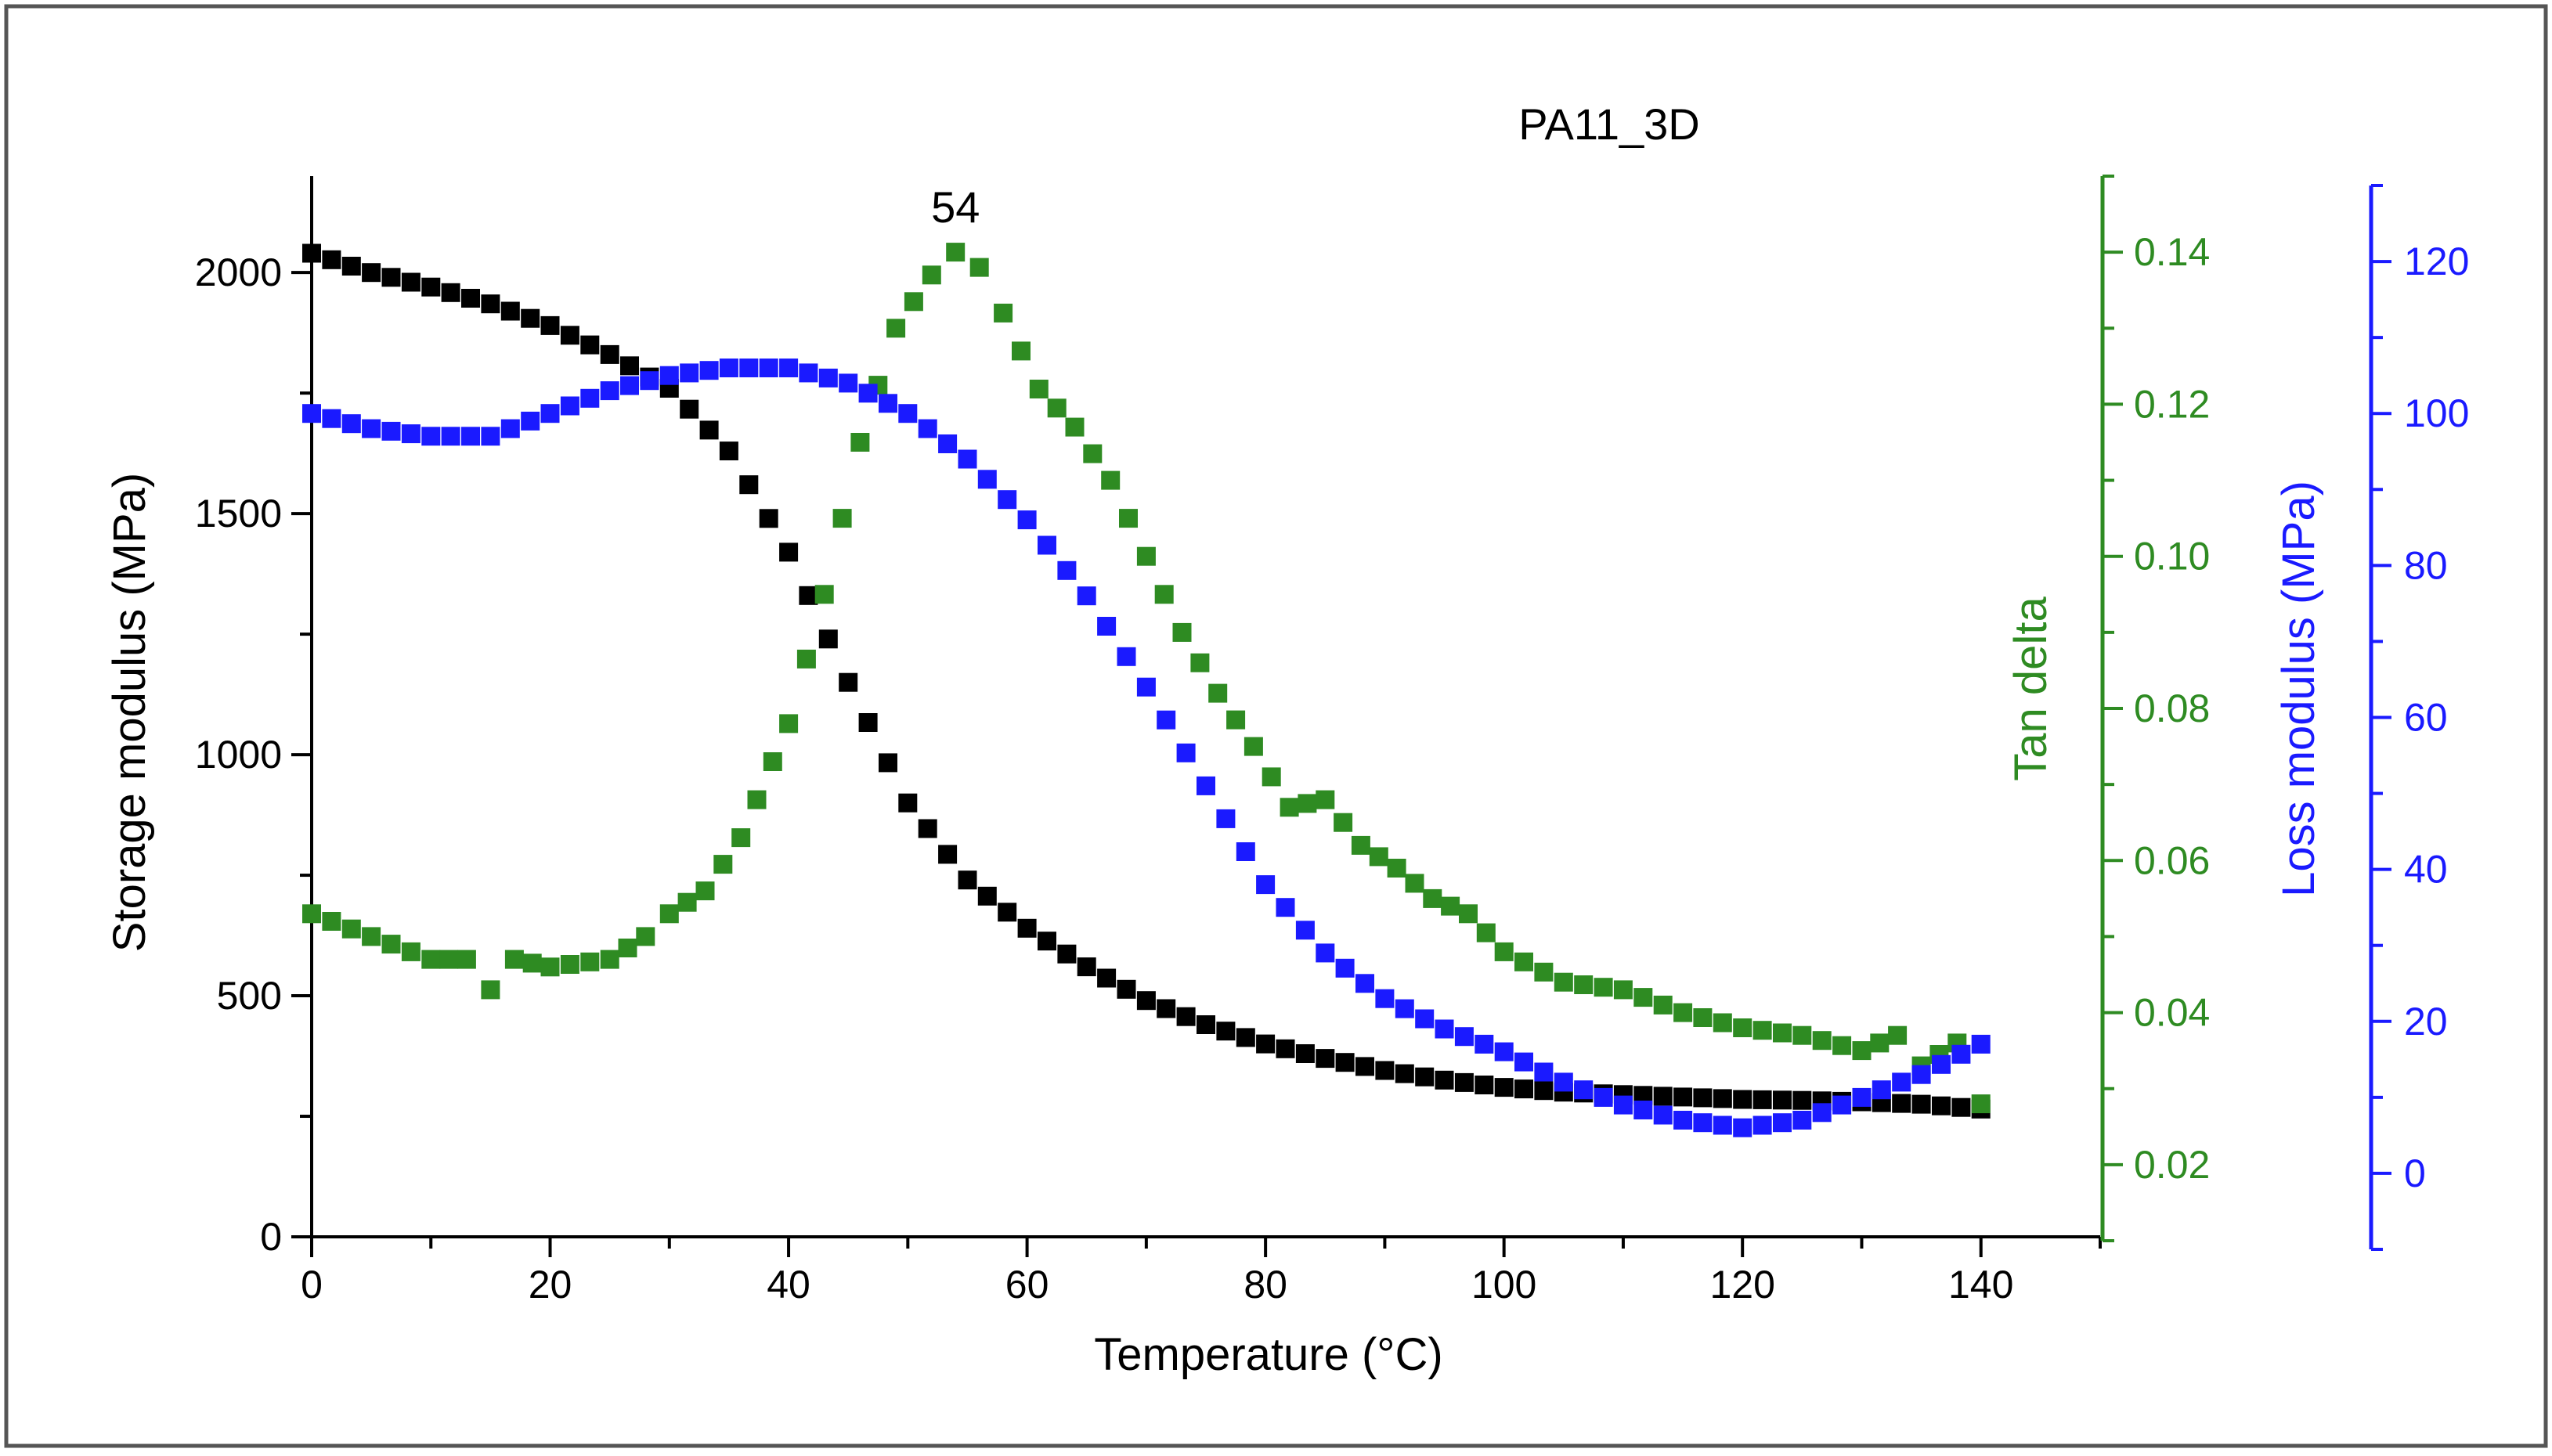 The height and width of the screenshot is (1456, 2552). What do you see at coordinates (271, 1237) in the screenshot?
I see `storage-tick-label: 0` at bounding box center [271, 1237].